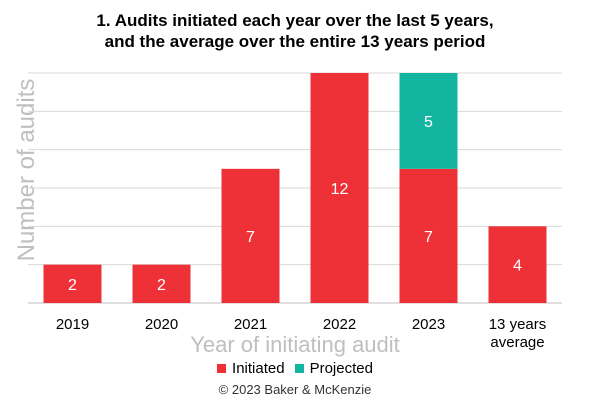  Describe the element at coordinates (295, 344) in the screenshot. I see `x-axis-label: Year of initiating audit` at that location.